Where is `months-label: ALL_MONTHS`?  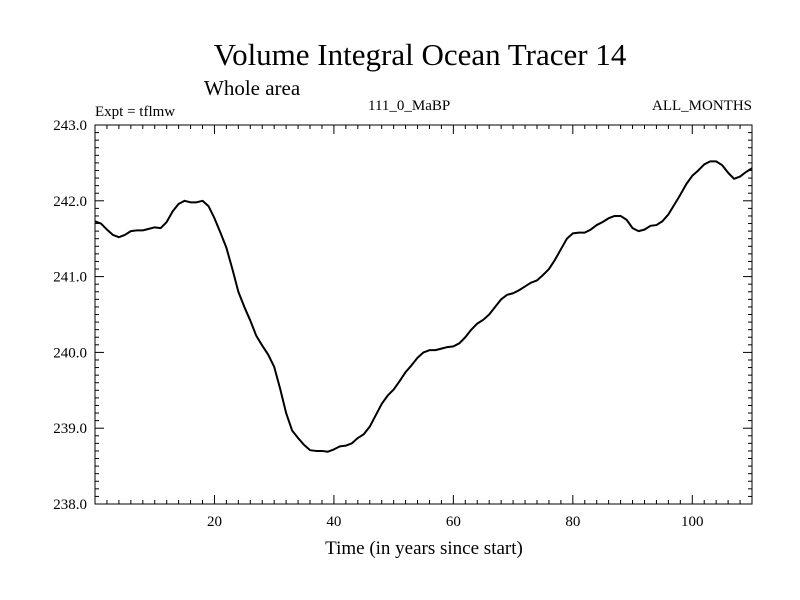 months-label: ALL_MONTHS is located at coordinates (702, 106).